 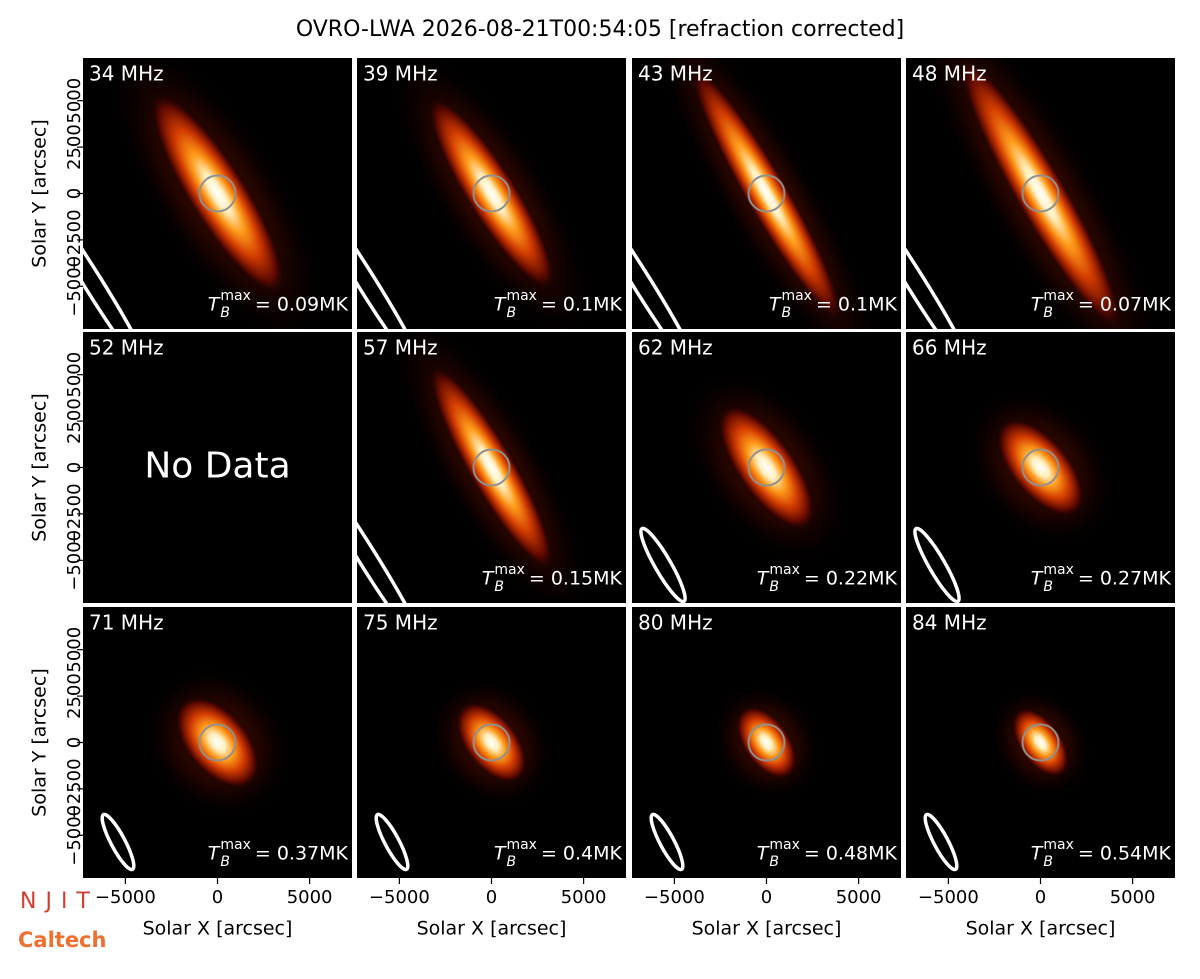 What do you see at coordinates (851, 854) in the screenshot?
I see `tmax-value: = 0.48MK` at bounding box center [851, 854].